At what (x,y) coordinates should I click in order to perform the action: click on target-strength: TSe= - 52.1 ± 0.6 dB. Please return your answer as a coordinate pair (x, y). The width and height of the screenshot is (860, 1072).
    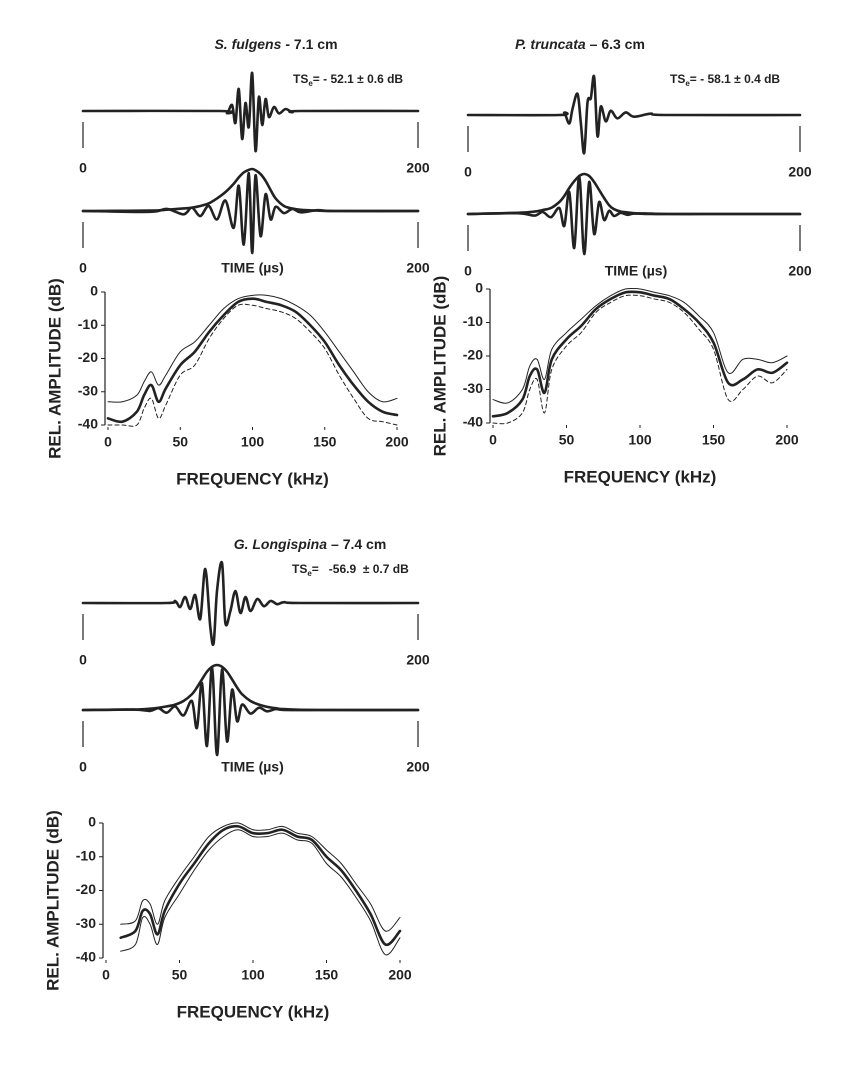
    Looking at the image, I should click on (348, 80).